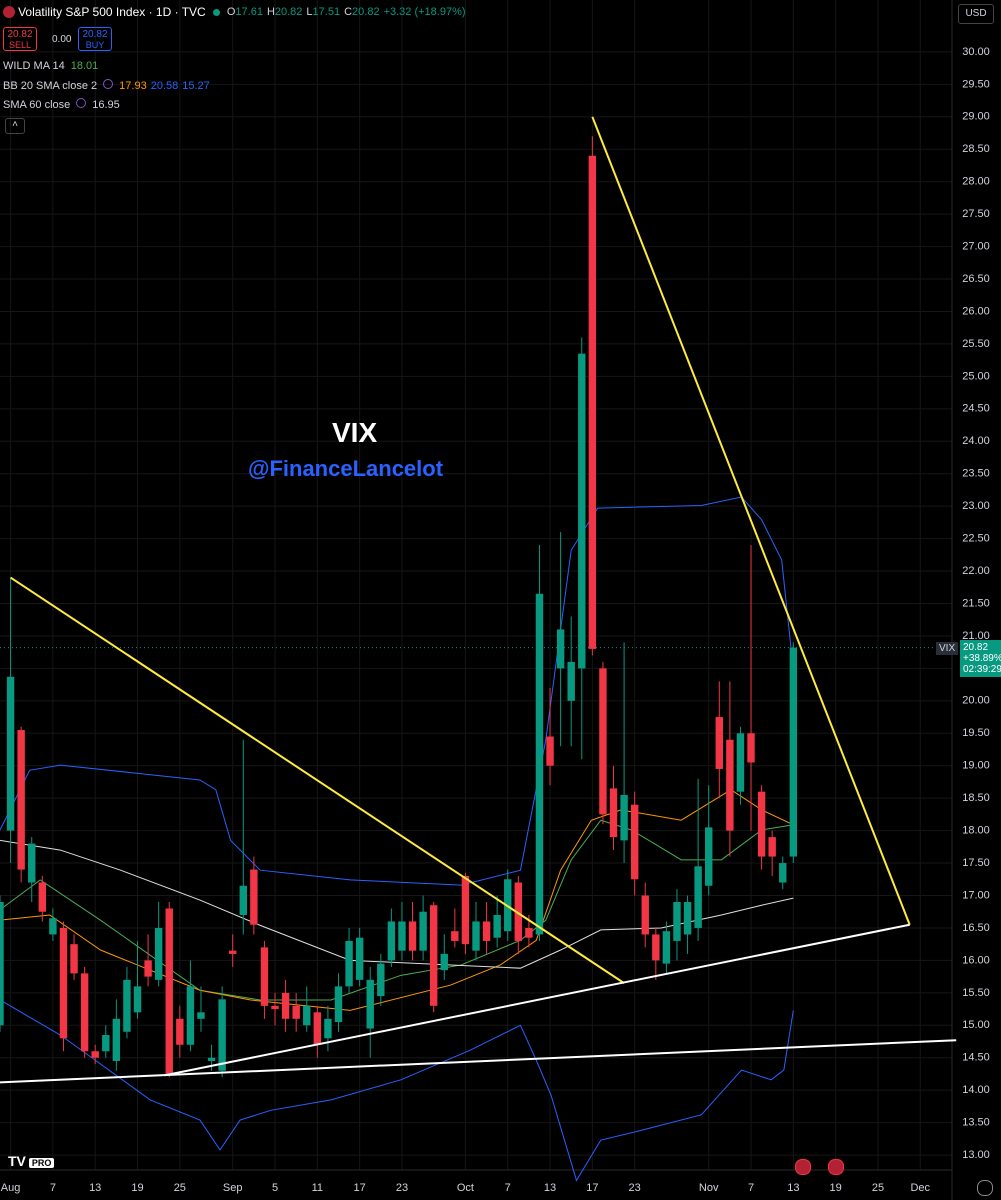 The image size is (1001, 1200). Describe the element at coordinates (360, 1188) in the screenshot. I see `x-tick-label: 17` at that location.